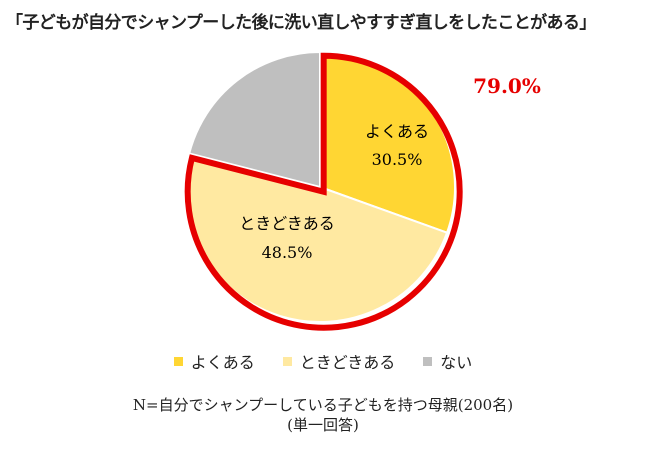 Image resolution: width=646 pixels, height=459 pixels. What do you see at coordinates (507, 86) in the screenshot?
I see `highlight-total-label: 79.0%` at bounding box center [507, 86].